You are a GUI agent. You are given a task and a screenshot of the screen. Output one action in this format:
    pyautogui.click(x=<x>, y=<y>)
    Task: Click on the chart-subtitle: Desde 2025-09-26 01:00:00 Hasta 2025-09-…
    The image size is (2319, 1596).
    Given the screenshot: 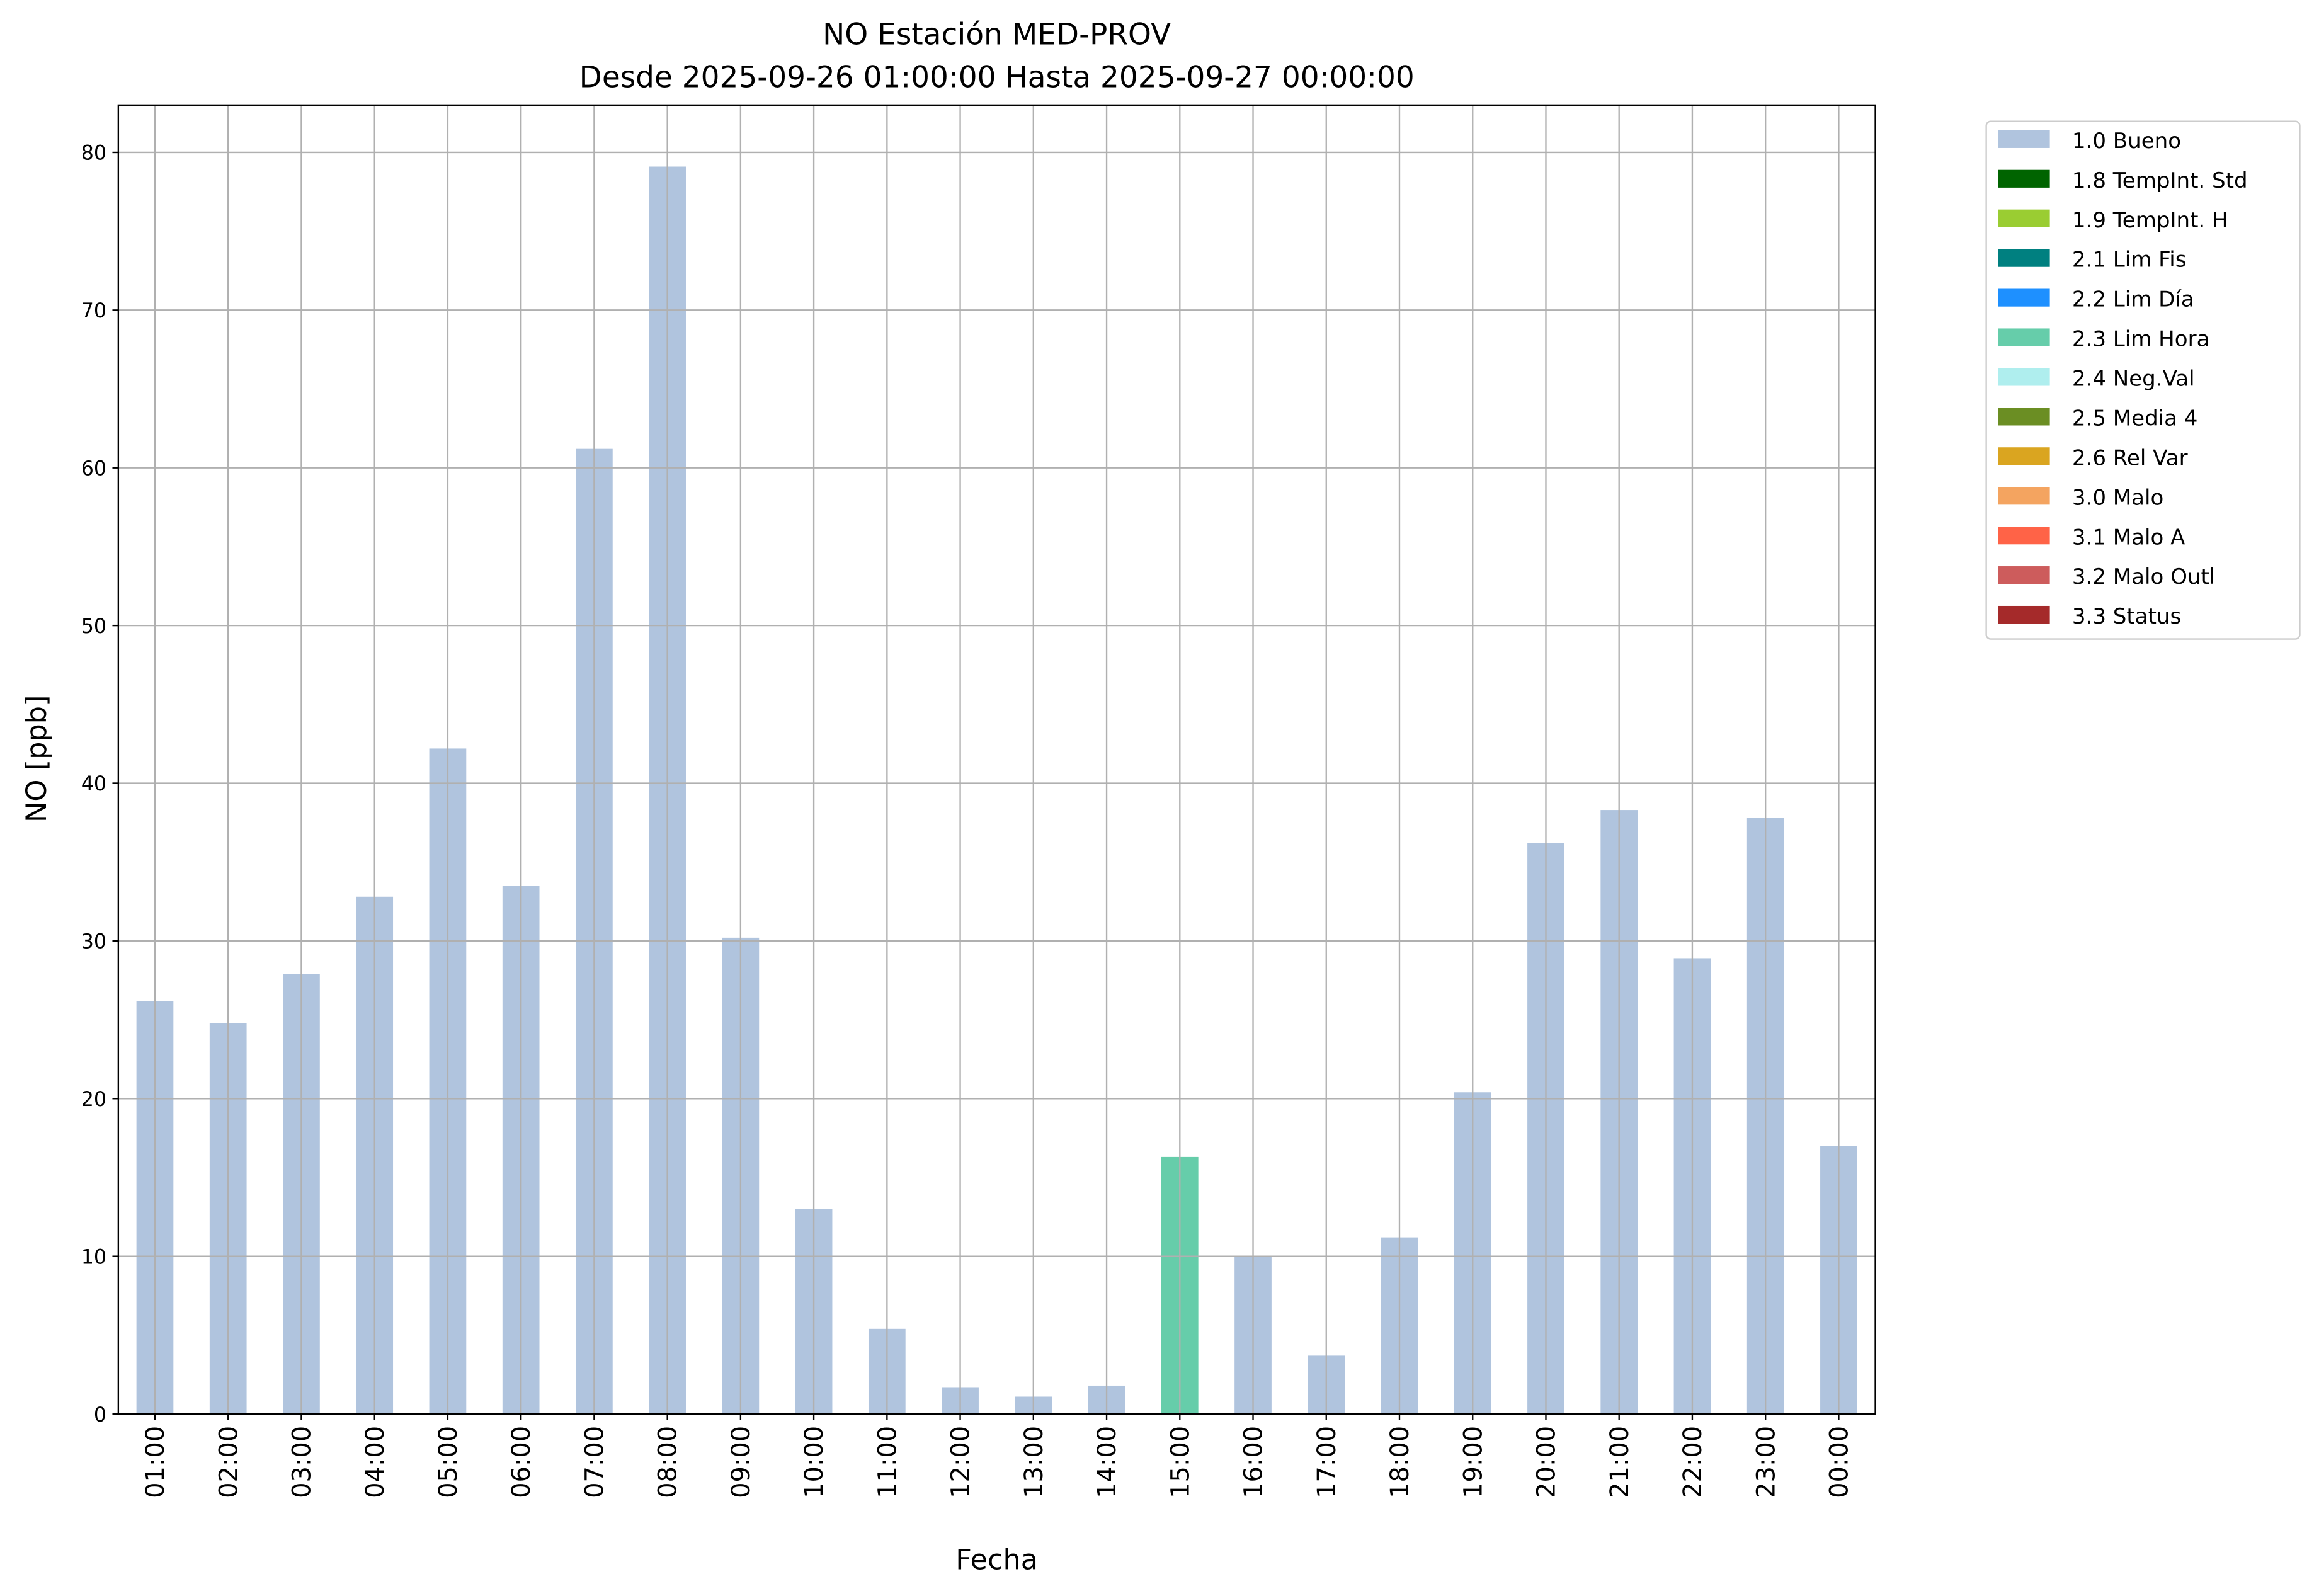 What is the action you would take?
    pyautogui.click(x=997, y=77)
    